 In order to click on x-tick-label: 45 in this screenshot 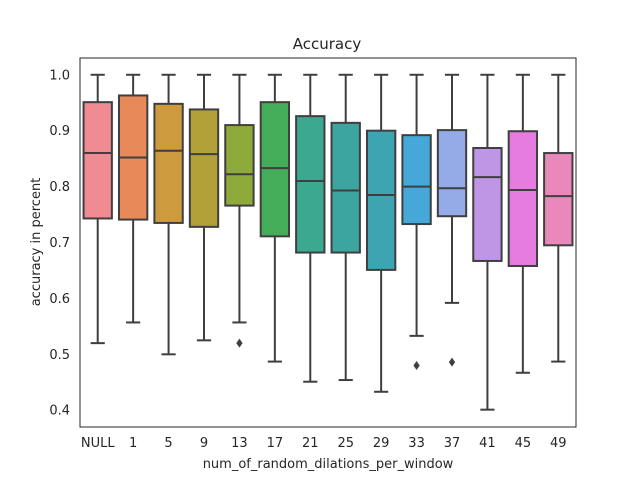, I will do `click(523, 443)`.